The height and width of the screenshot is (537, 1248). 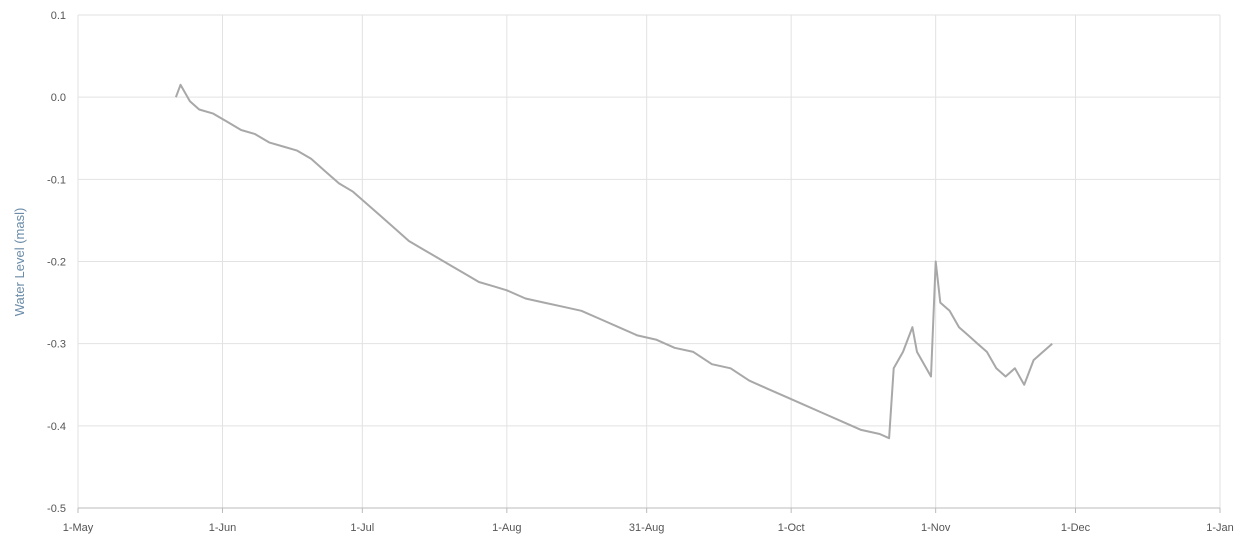 What do you see at coordinates (791, 528) in the screenshot?
I see `x-tick-label: 1-Oct` at bounding box center [791, 528].